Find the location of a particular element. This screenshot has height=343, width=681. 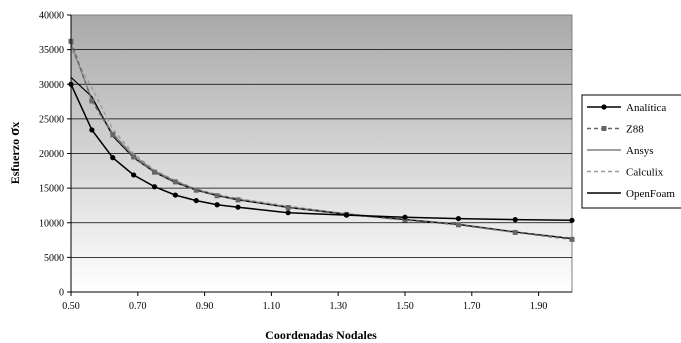

legend-item: Ansys is located at coordinates (620, 151).